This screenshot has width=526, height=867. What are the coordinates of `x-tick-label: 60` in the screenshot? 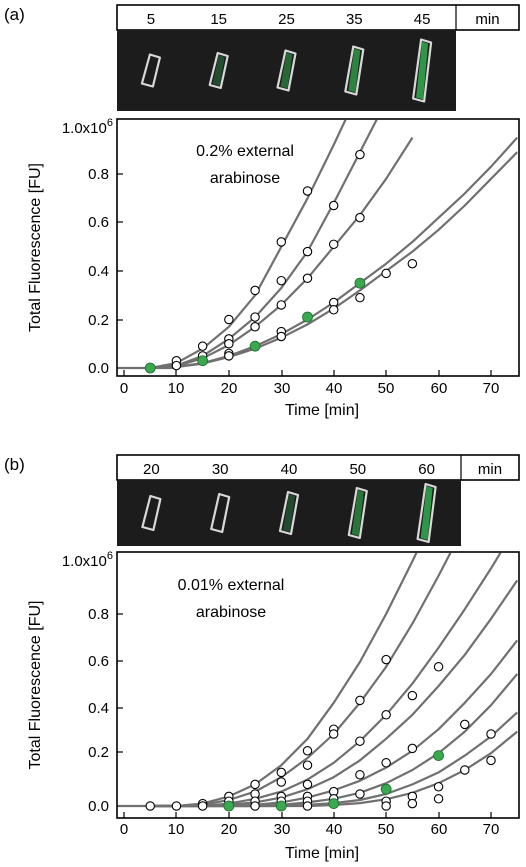 It's located at (439, 388).